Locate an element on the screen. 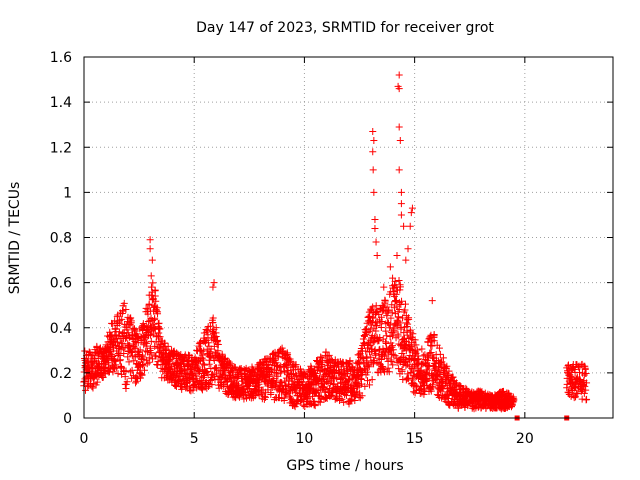 This screenshot has width=640, height=480. y-tick-label: 1 is located at coordinates (67, 193).